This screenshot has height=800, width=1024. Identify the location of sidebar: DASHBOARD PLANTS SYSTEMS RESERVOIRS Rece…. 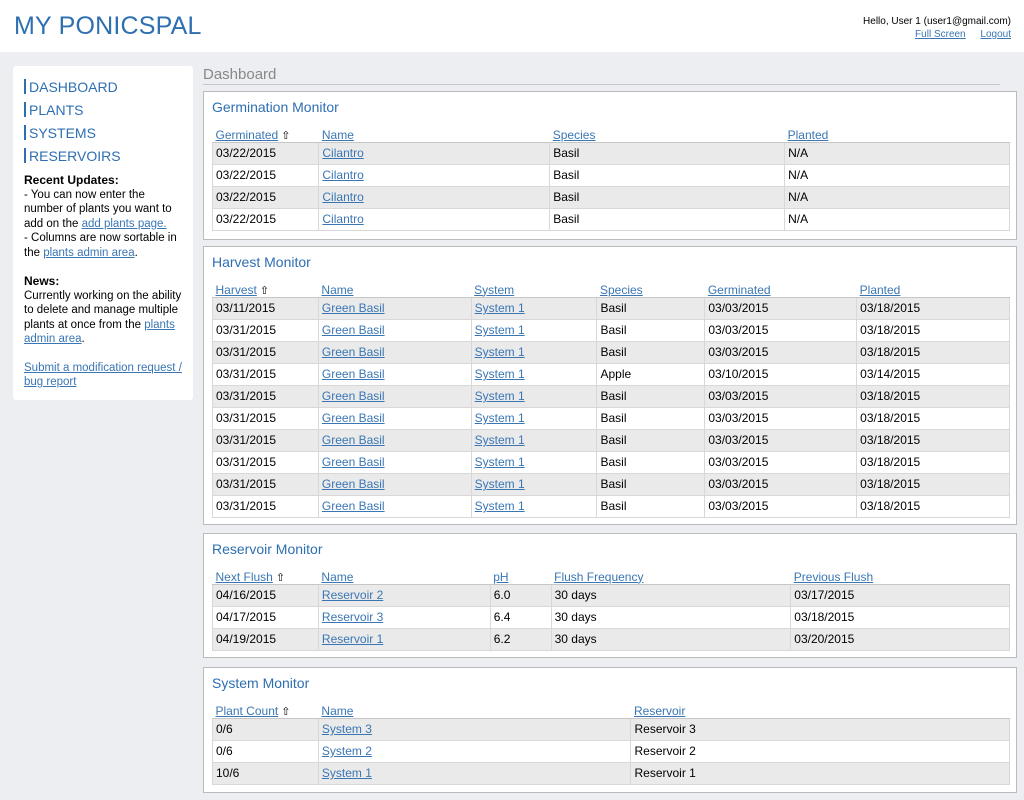
(103, 233).